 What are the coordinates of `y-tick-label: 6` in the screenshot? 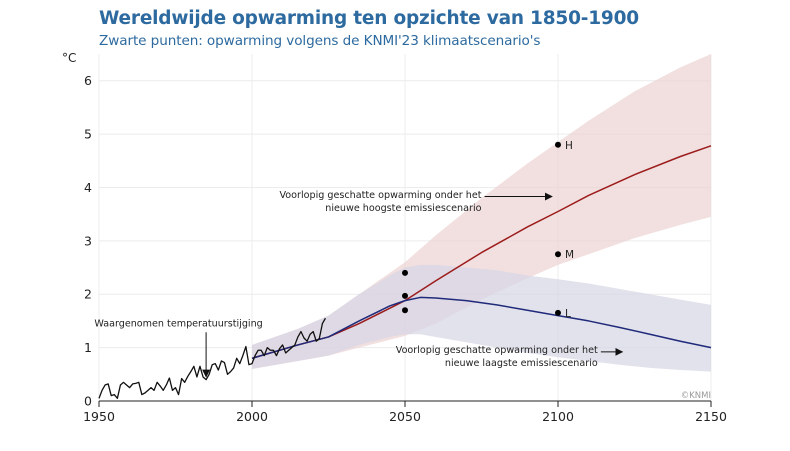 It's located at (88, 80).